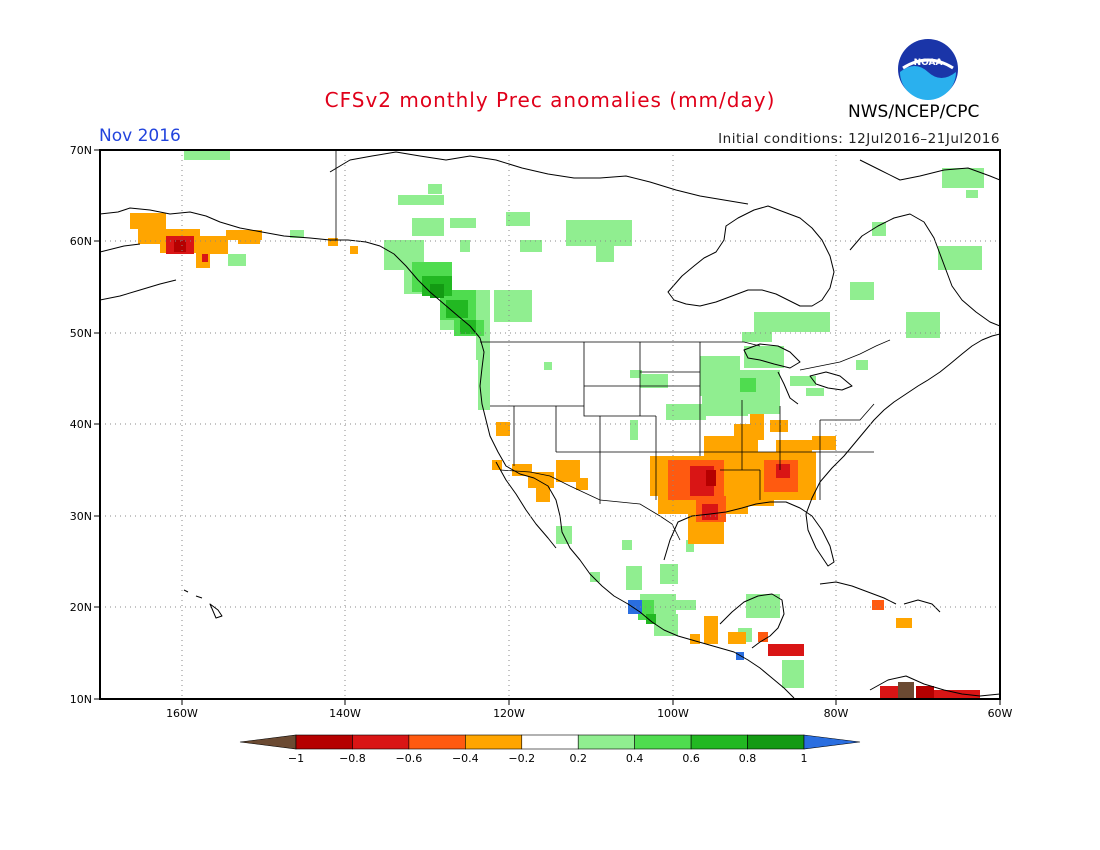  Describe the element at coordinates (140, 136) in the screenshot. I see `forecast-month: Nov 2016` at that location.